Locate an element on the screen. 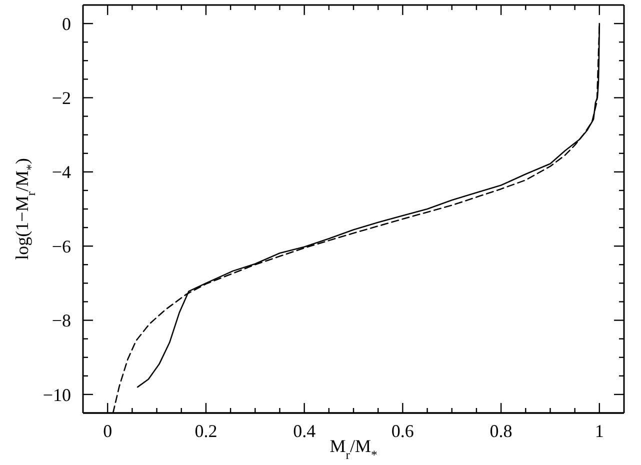 This screenshot has width=641, height=465. x-tick-label: 0.6 is located at coordinates (402, 431).